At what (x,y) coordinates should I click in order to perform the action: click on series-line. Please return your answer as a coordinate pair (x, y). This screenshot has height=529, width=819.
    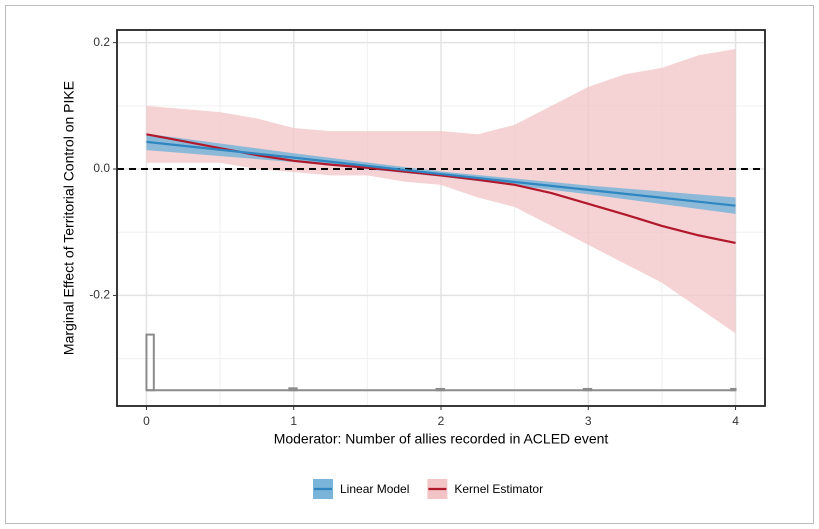
    Looking at the image, I should click on (441, 173).